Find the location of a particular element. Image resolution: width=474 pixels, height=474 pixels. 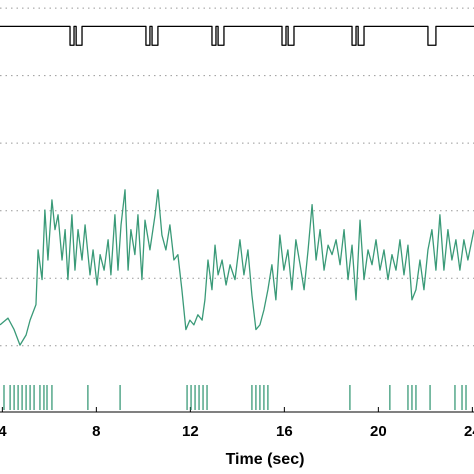

x-tick-label: 4 is located at coordinates (3, 431).